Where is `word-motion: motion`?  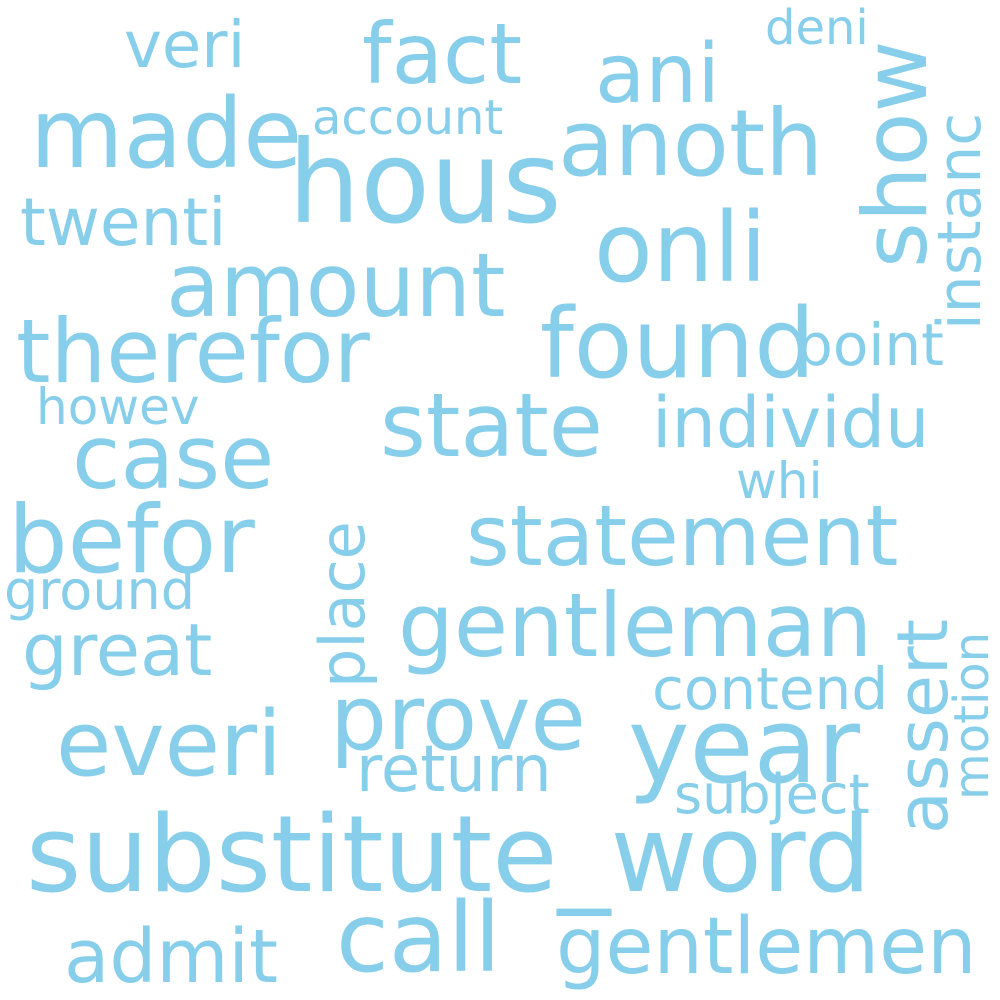 word-motion: motion is located at coordinates (972, 715).